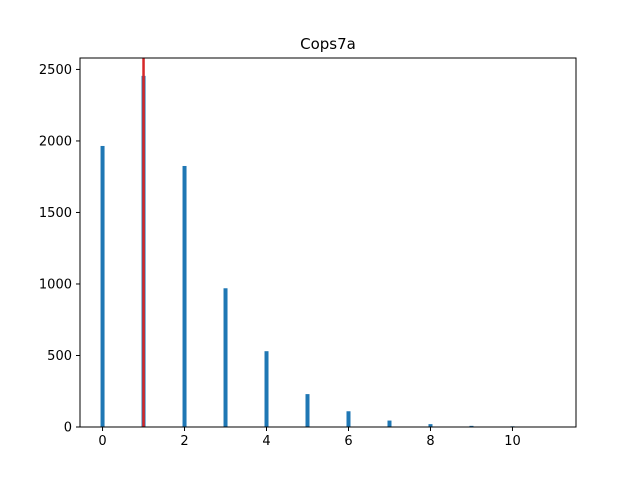  I want to click on x-tick-label: 4, so click(266, 441).